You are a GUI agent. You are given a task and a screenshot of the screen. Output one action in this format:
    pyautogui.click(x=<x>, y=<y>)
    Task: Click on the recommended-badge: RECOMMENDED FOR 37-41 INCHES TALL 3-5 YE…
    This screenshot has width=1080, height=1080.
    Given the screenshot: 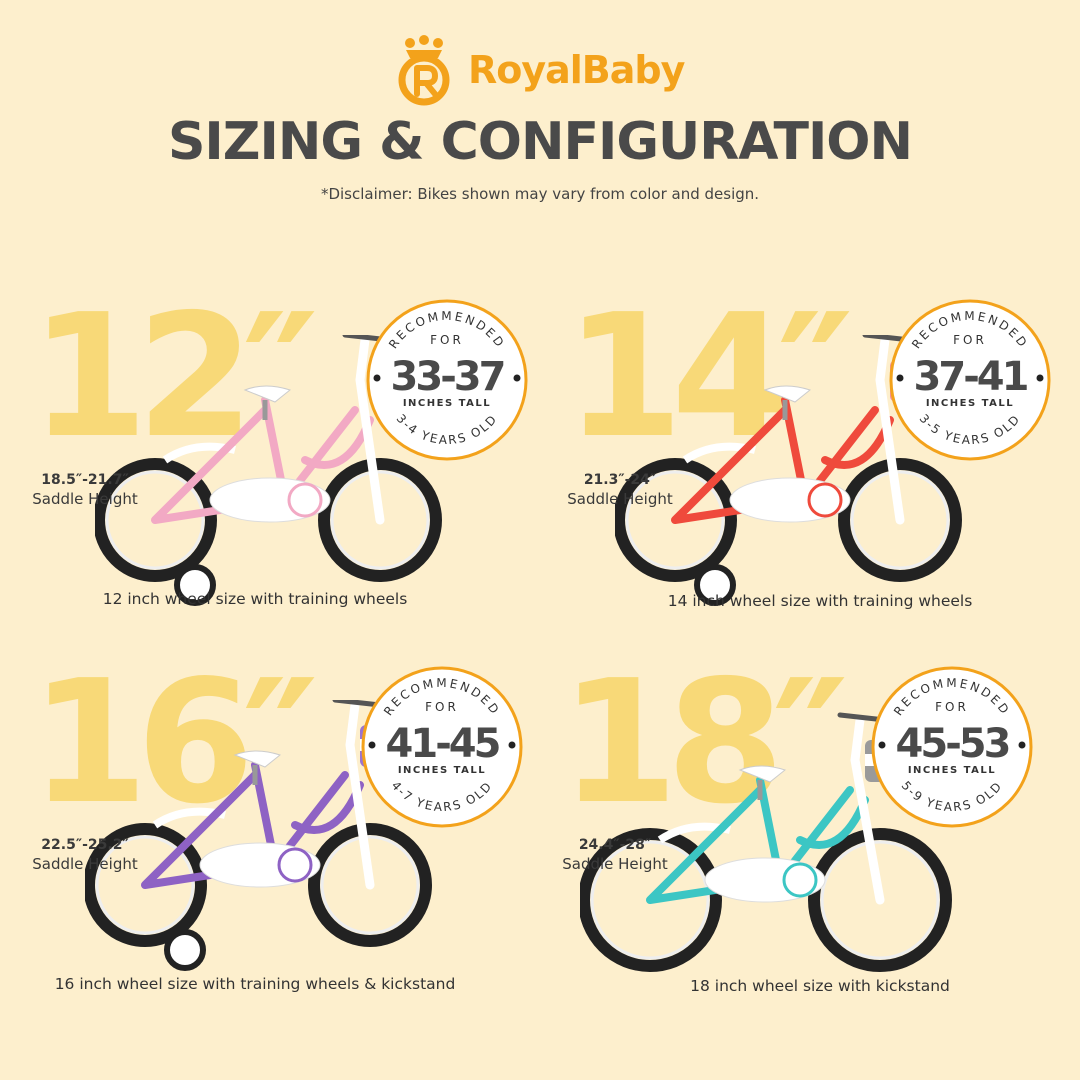 What is the action you would take?
    pyautogui.click(x=970, y=380)
    